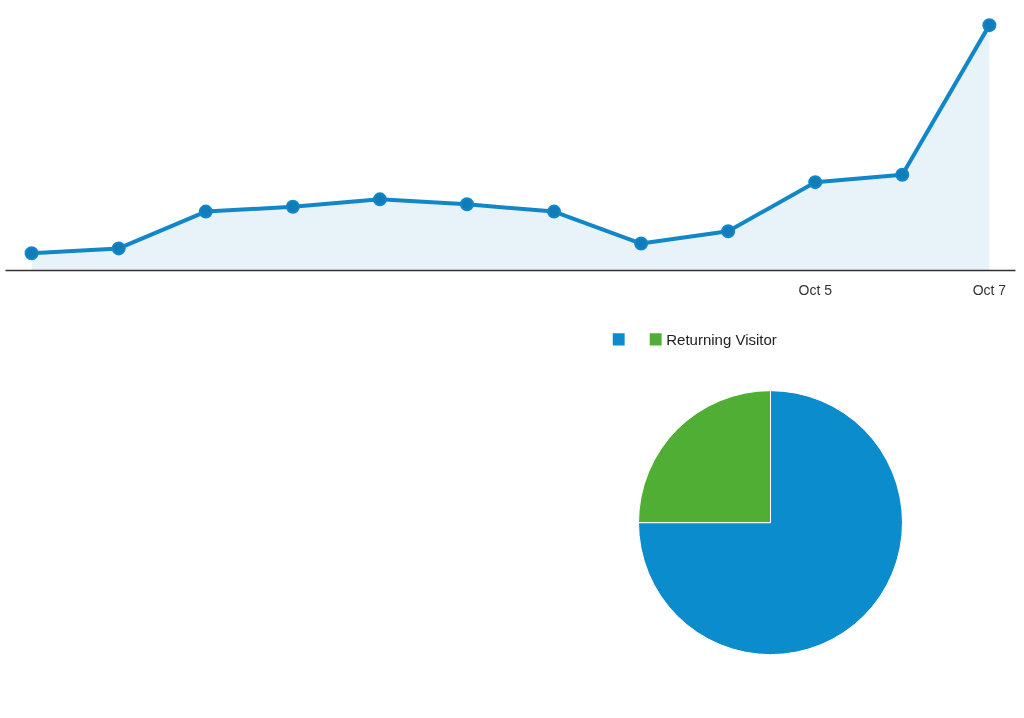 The image size is (1024, 718). Describe the element at coordinates (815, 289) in the screenshot. I see `x-tick-label: Oct 5` at that location.